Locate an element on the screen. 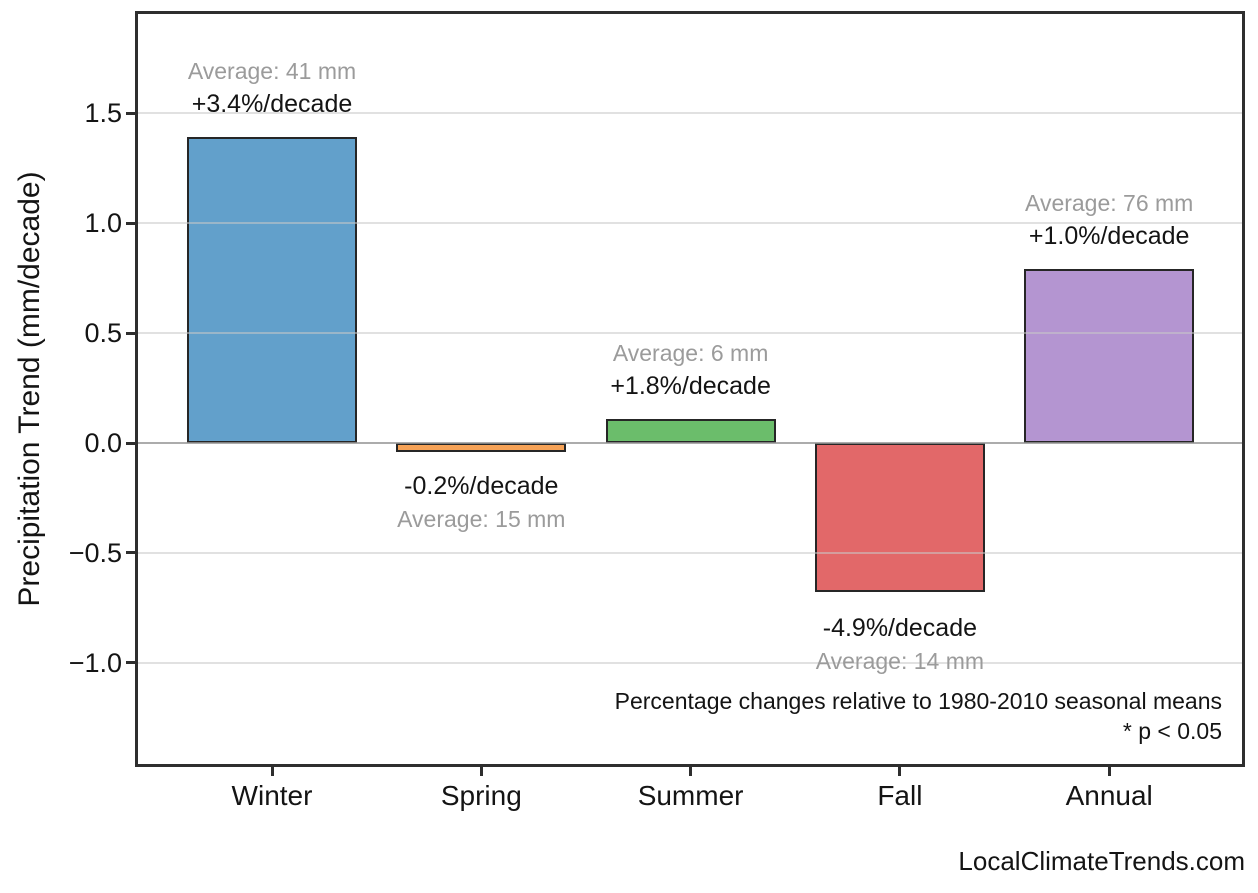 This screenshot has height=893, width=1258. footer-brand-link: LocalClimateTrends.com is located at coordinates (1101, 861).